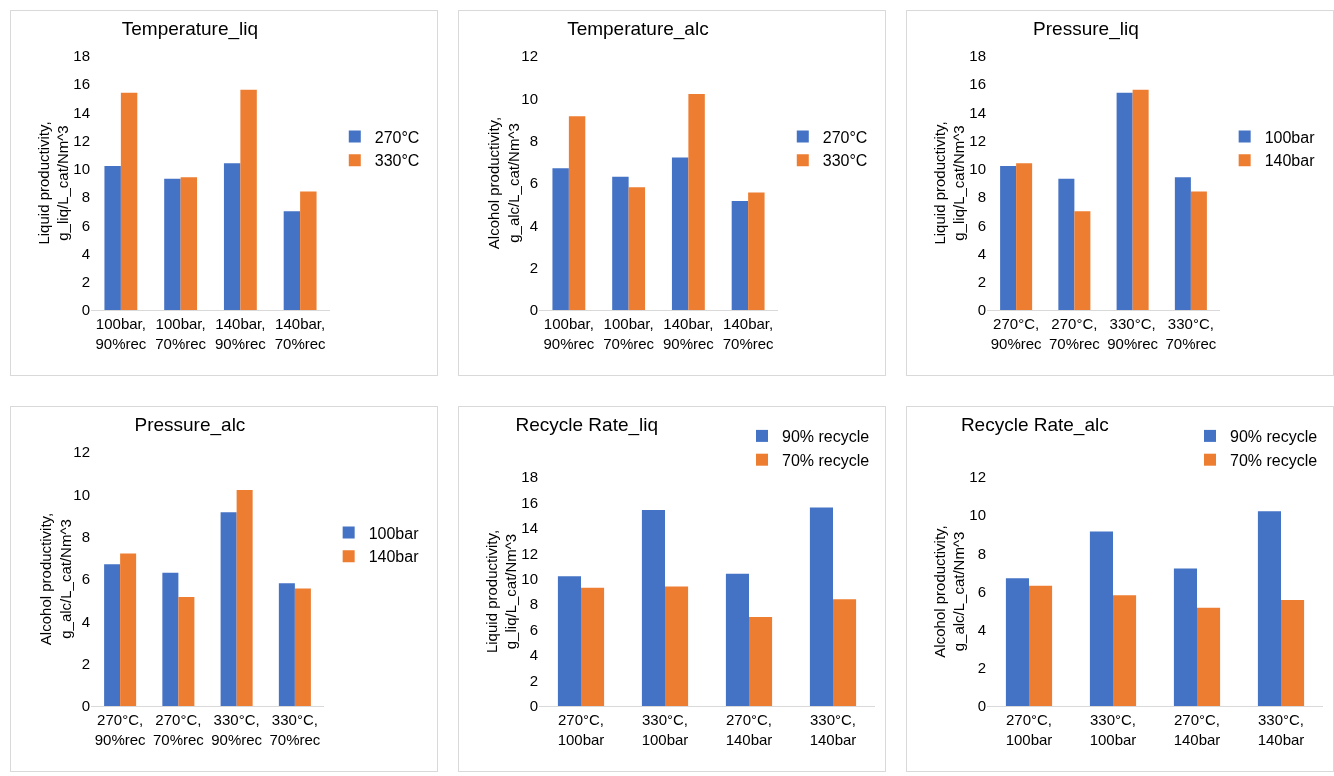 Image resolution: width=1334 pixels, height=776 pixels. Describe the element at coordinates (638, 29) in the screenshot. I see `chart-title: Temperature_alc` at that location.